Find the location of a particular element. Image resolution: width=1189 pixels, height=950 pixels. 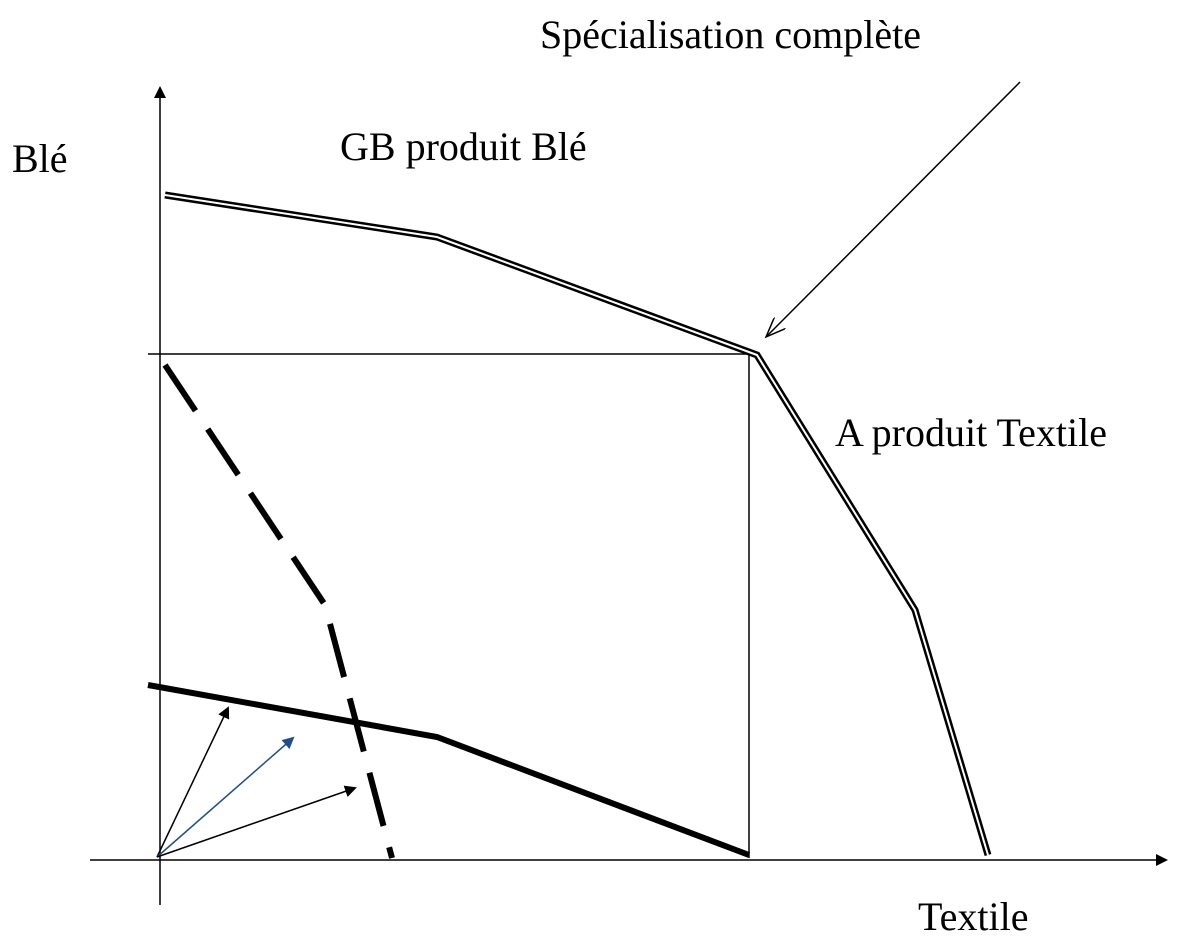

pointer-arrow is located at coordinates (893, 209).